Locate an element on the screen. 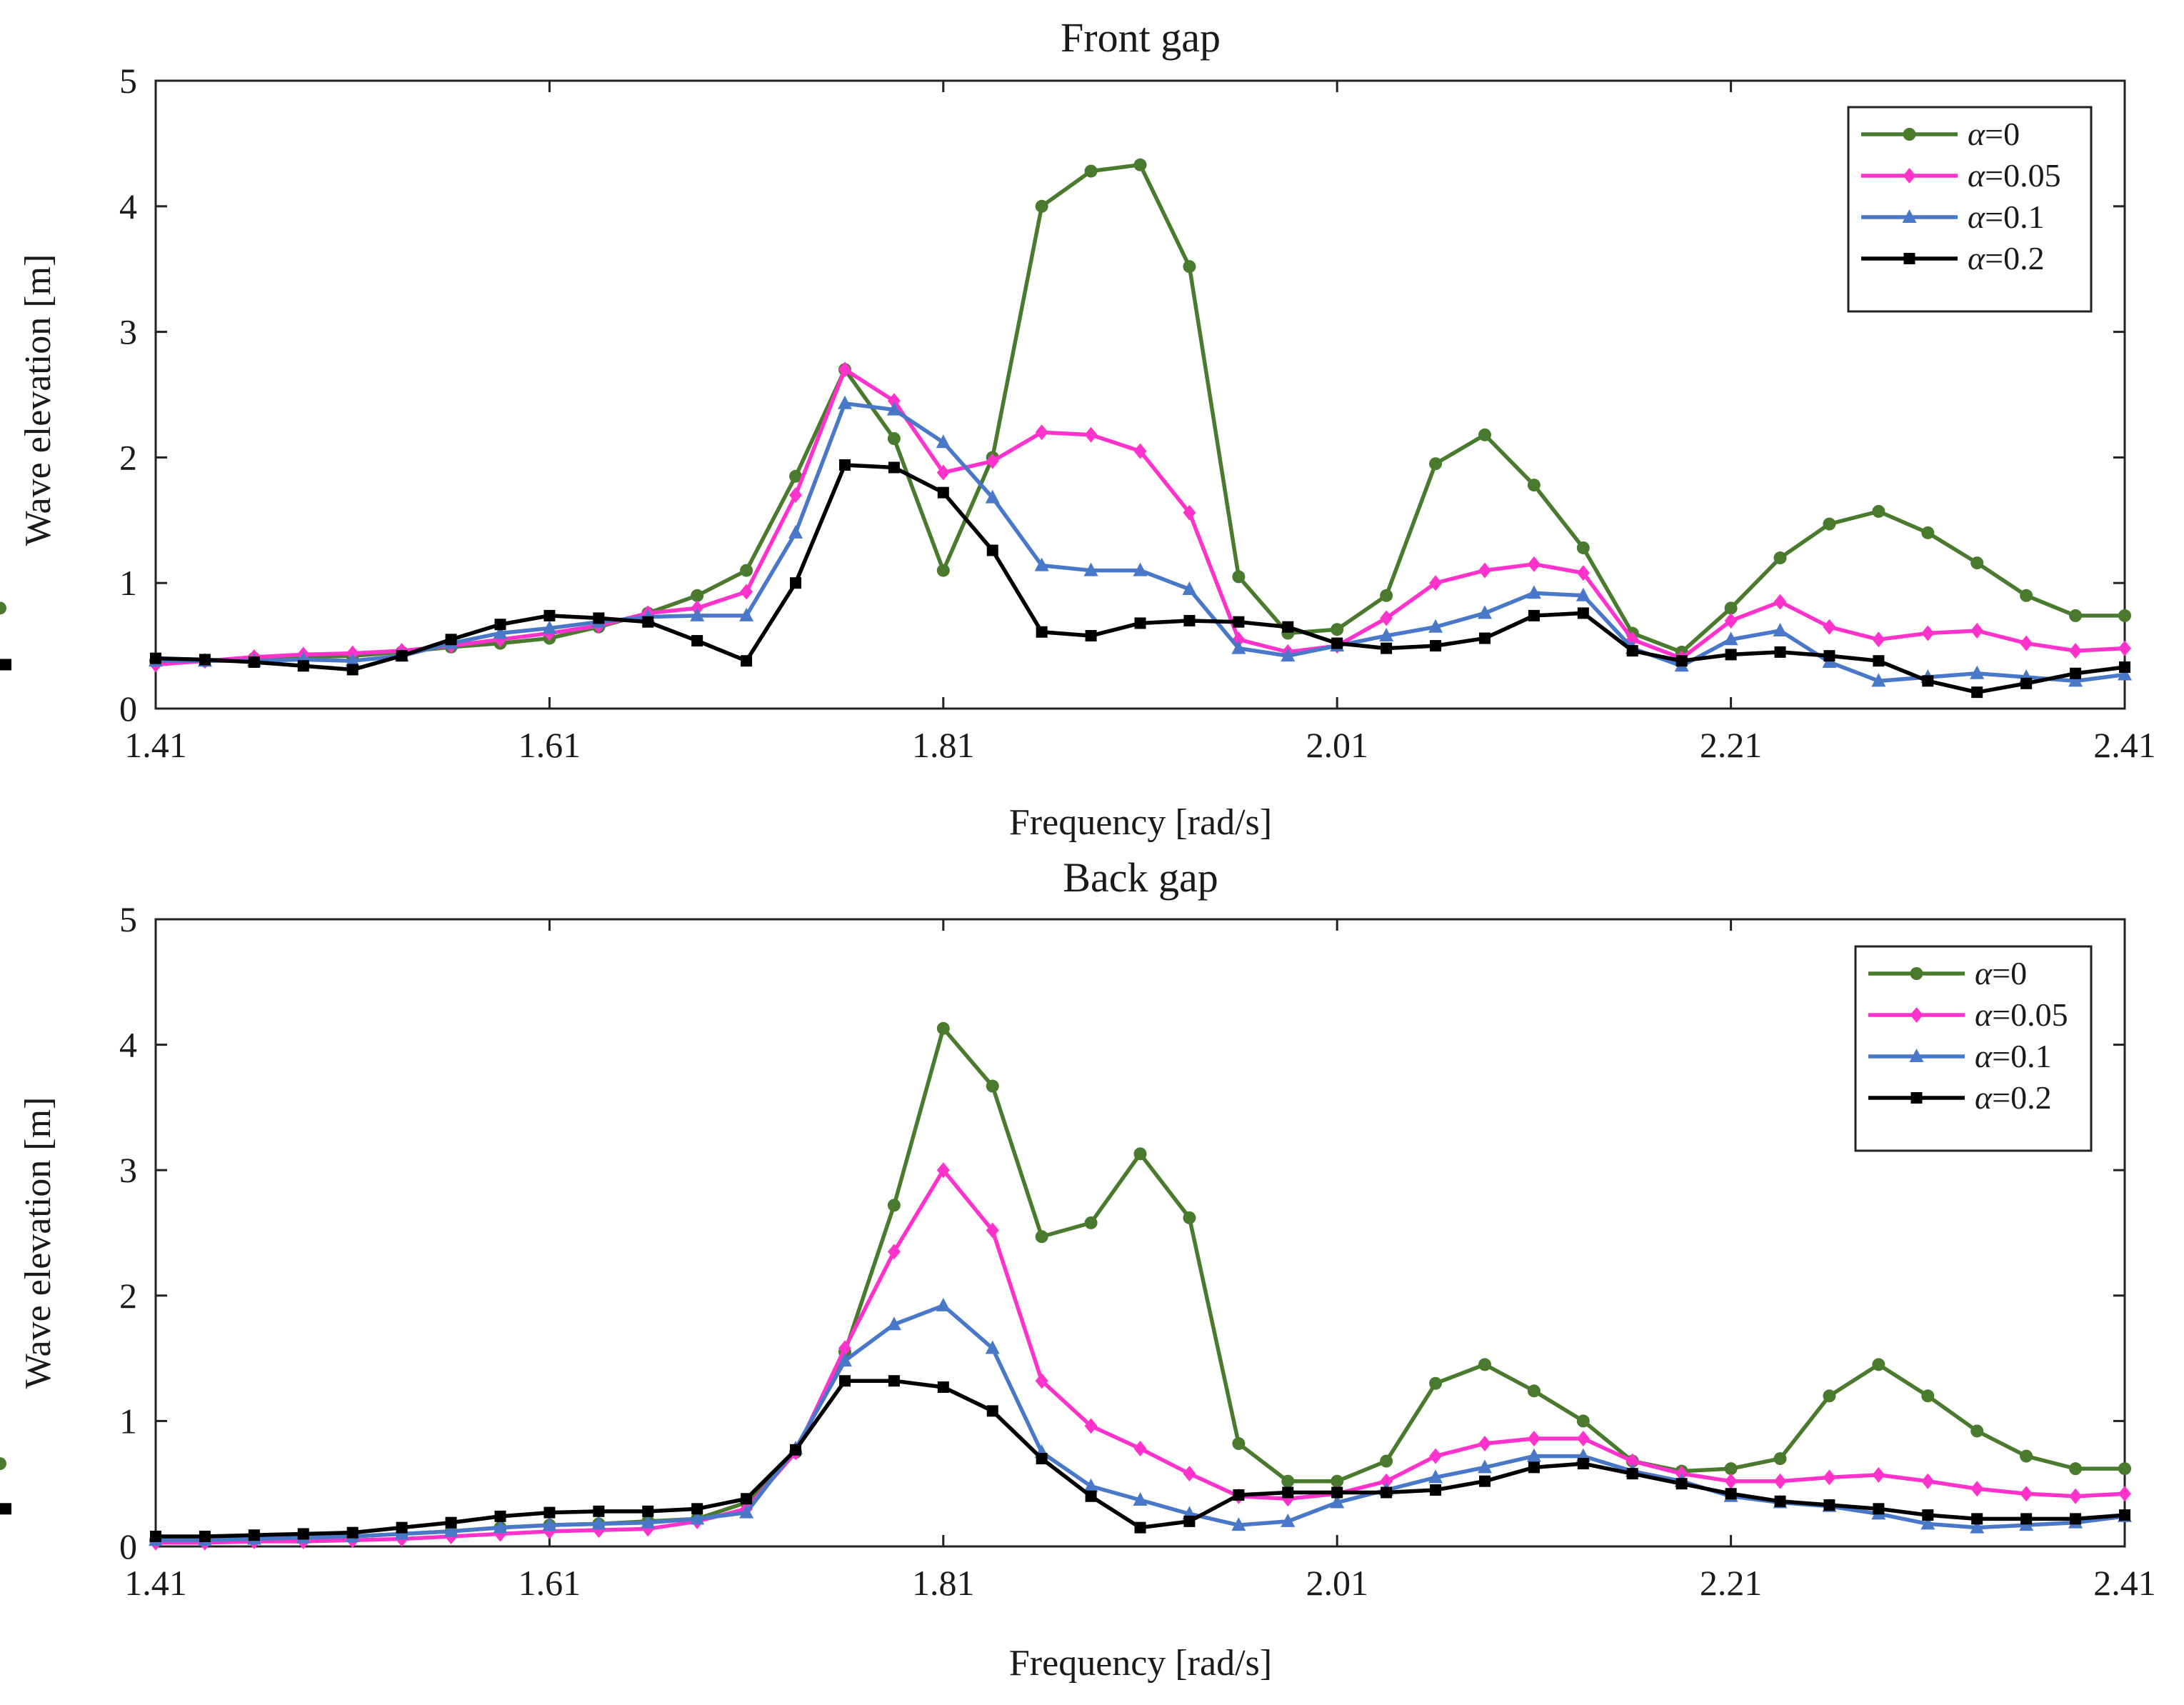  y-tick-label: 5 is located at coordinates (128, 81).